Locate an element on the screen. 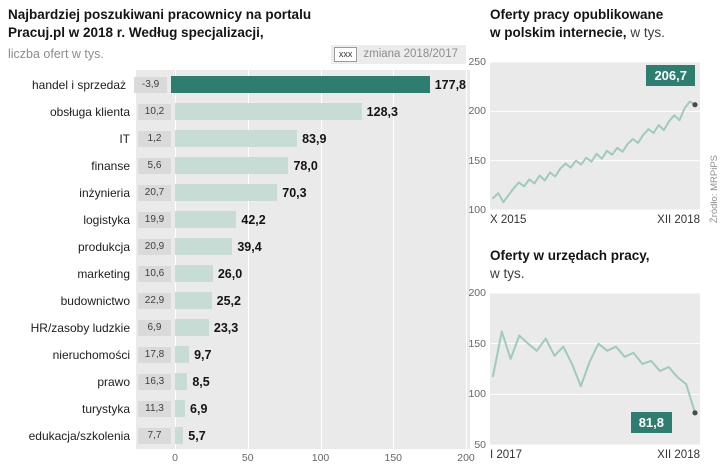  bar-change-value: 10,2 is located at coordinates (154, 111).